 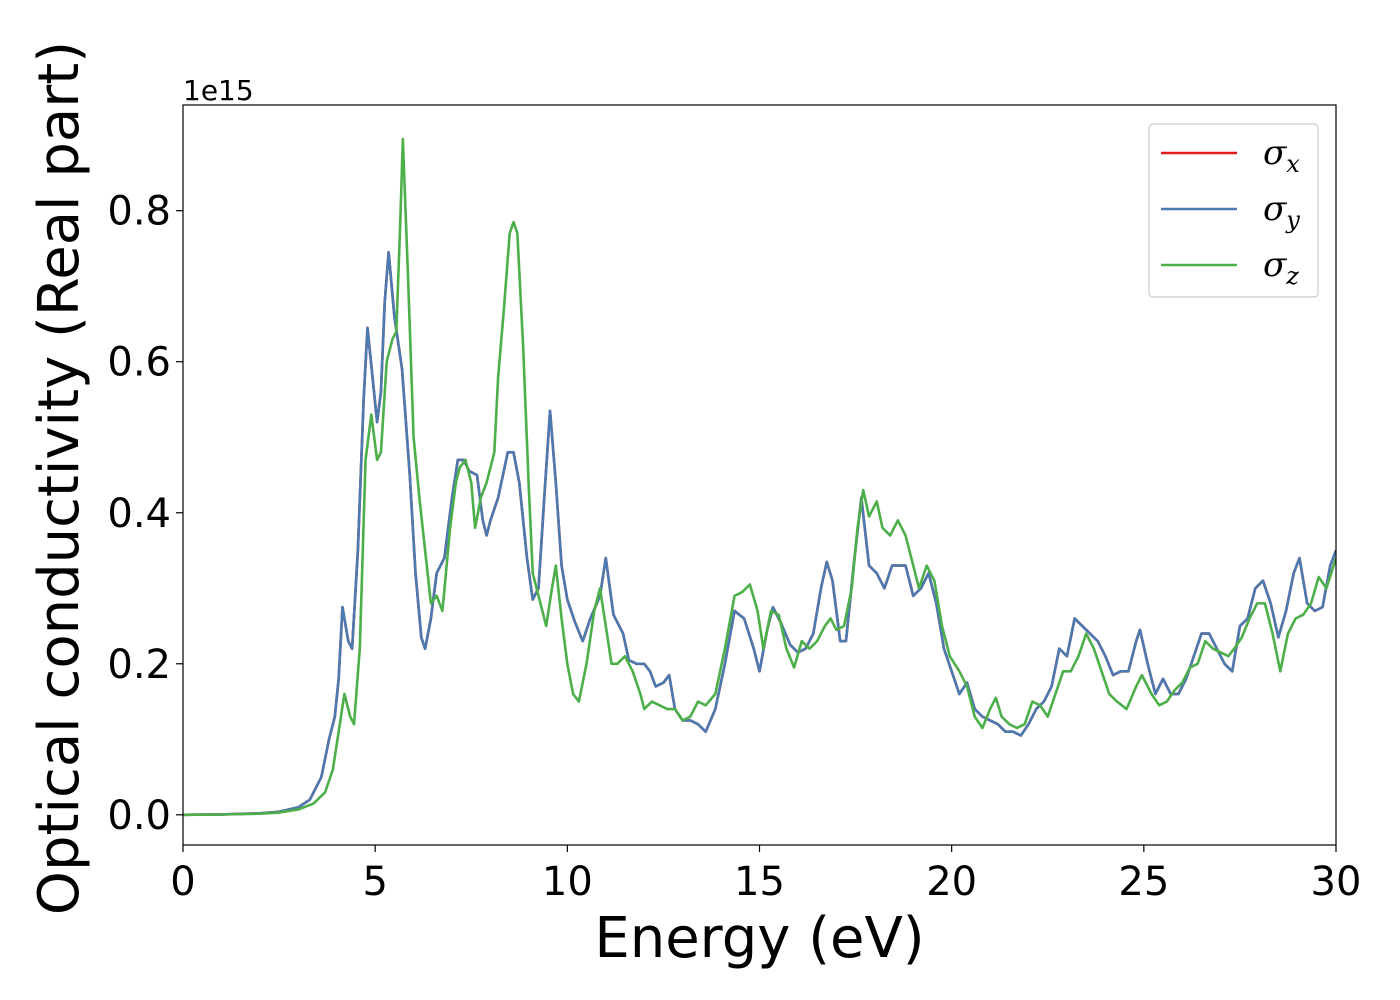 I want to click on legend-label-z: σz, so click(x=1281, y=267).